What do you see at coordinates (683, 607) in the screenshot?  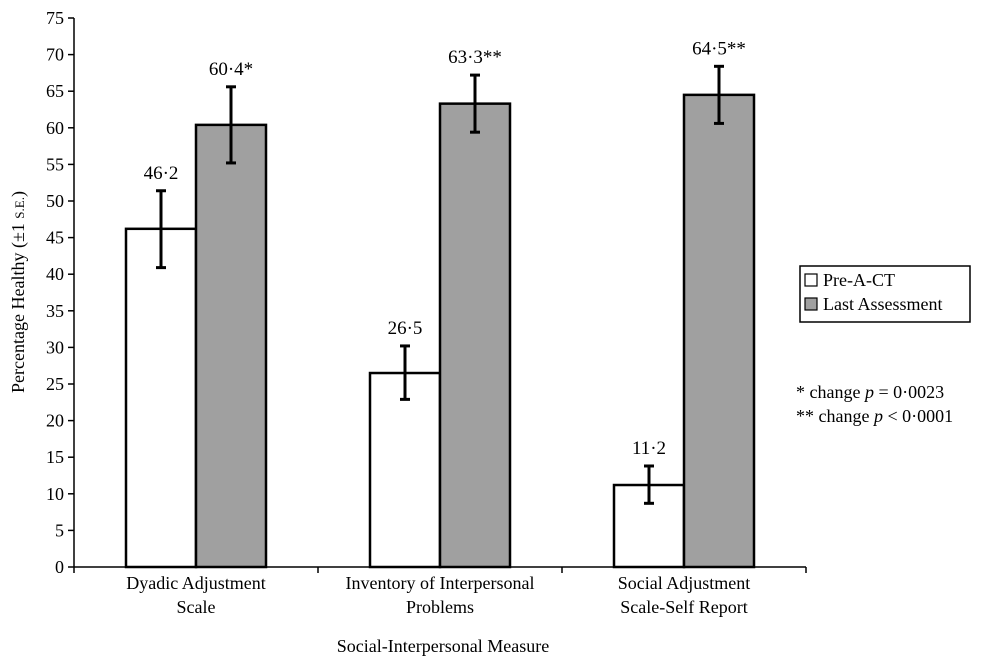 I see `x-category-label: Scale-Self Report` at bounding box center [683, 607].